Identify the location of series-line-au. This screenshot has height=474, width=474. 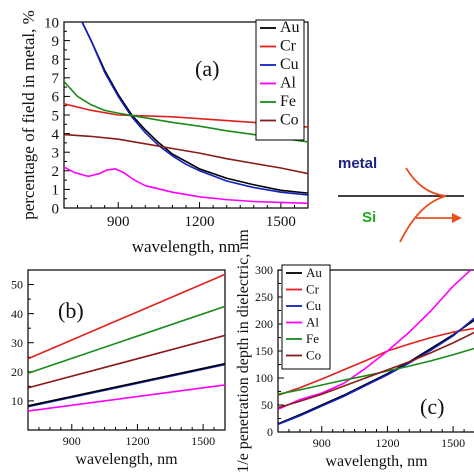
(376, 372).